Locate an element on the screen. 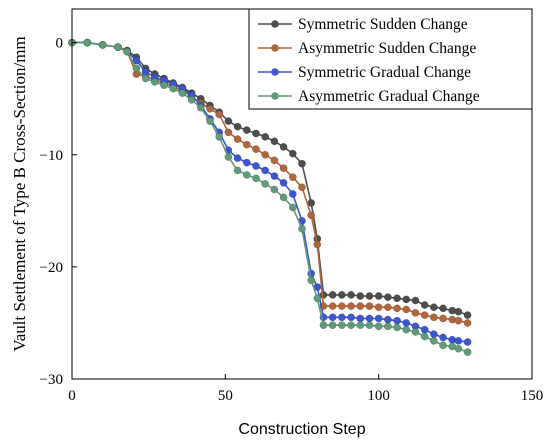  x-tick-label: 50 is located at coordinates (225, 396).